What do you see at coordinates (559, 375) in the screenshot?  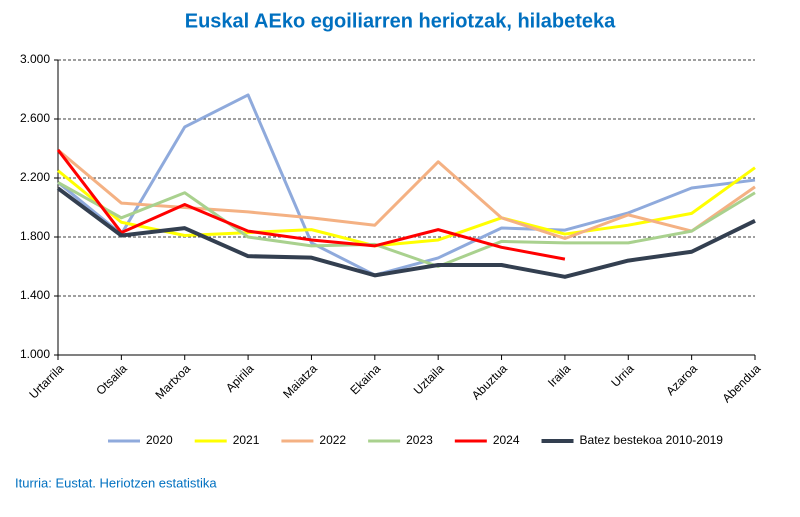 I see `x-tick-label: Iraila` at bounding box center [559, 375].